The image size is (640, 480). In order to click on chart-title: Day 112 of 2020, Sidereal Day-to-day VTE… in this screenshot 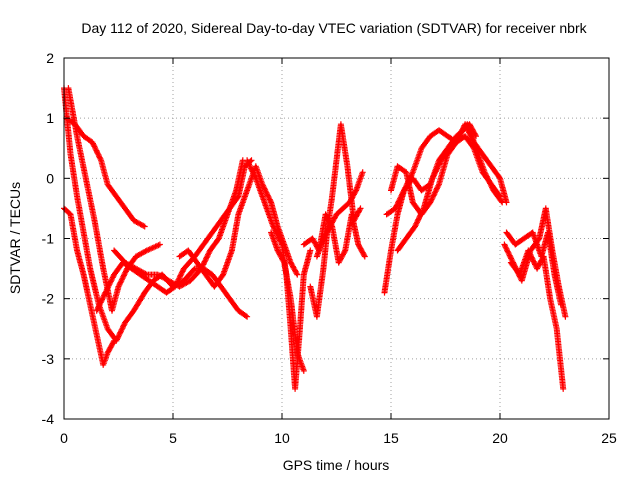, I will do `click(334, 28)`.